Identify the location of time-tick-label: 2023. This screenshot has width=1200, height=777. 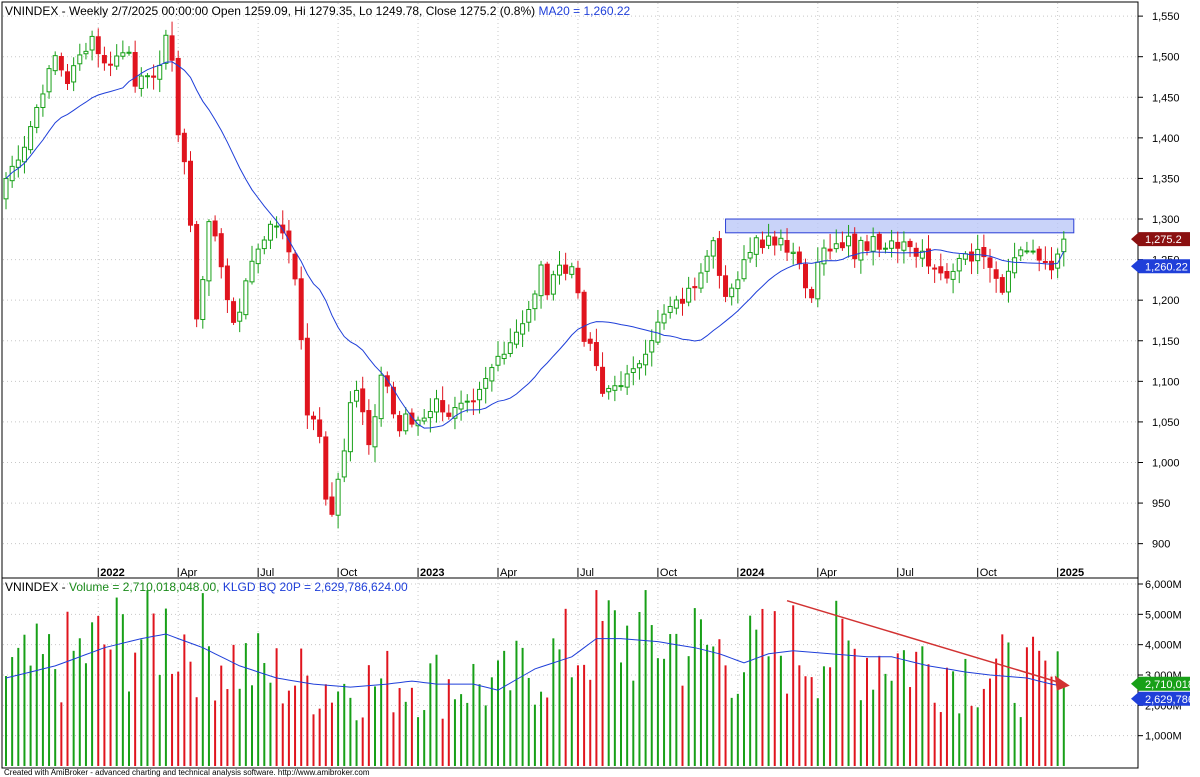
(432, 573).